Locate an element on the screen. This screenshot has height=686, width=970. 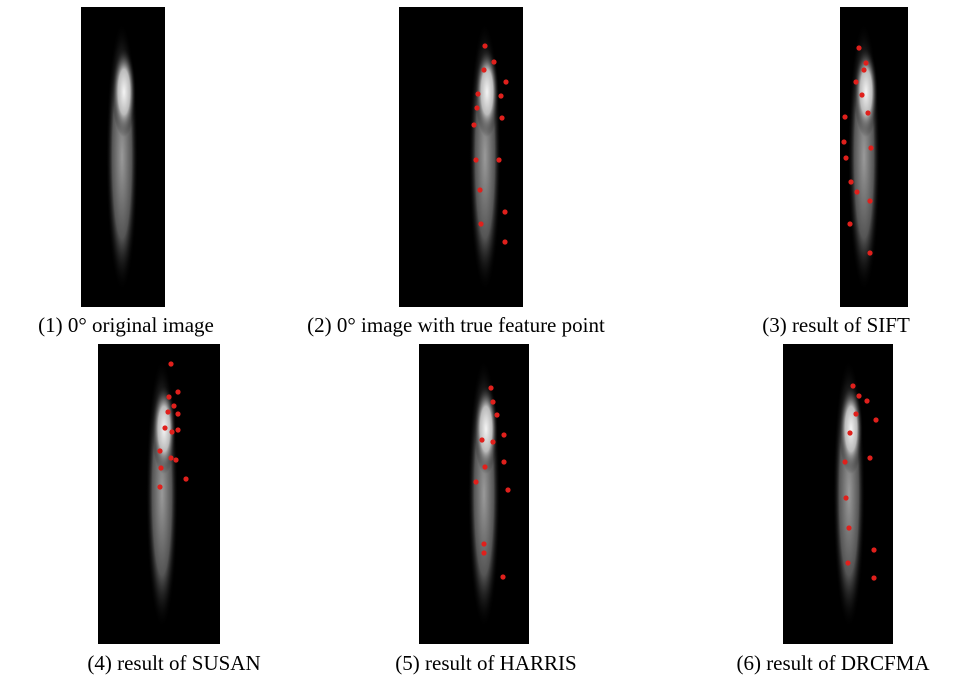
panel-caption: (1) 0° original image is located at coordinates (126, 325).